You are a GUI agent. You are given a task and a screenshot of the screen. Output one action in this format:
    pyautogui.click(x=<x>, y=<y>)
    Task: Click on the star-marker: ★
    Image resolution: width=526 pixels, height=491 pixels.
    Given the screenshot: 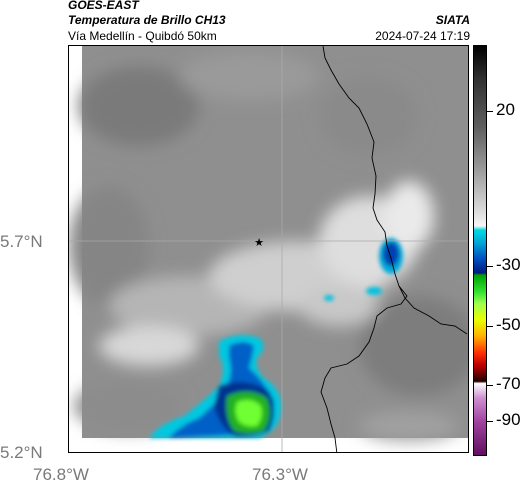 What is the action you would take?
    pyautogui.click(x=259, y=242)
    